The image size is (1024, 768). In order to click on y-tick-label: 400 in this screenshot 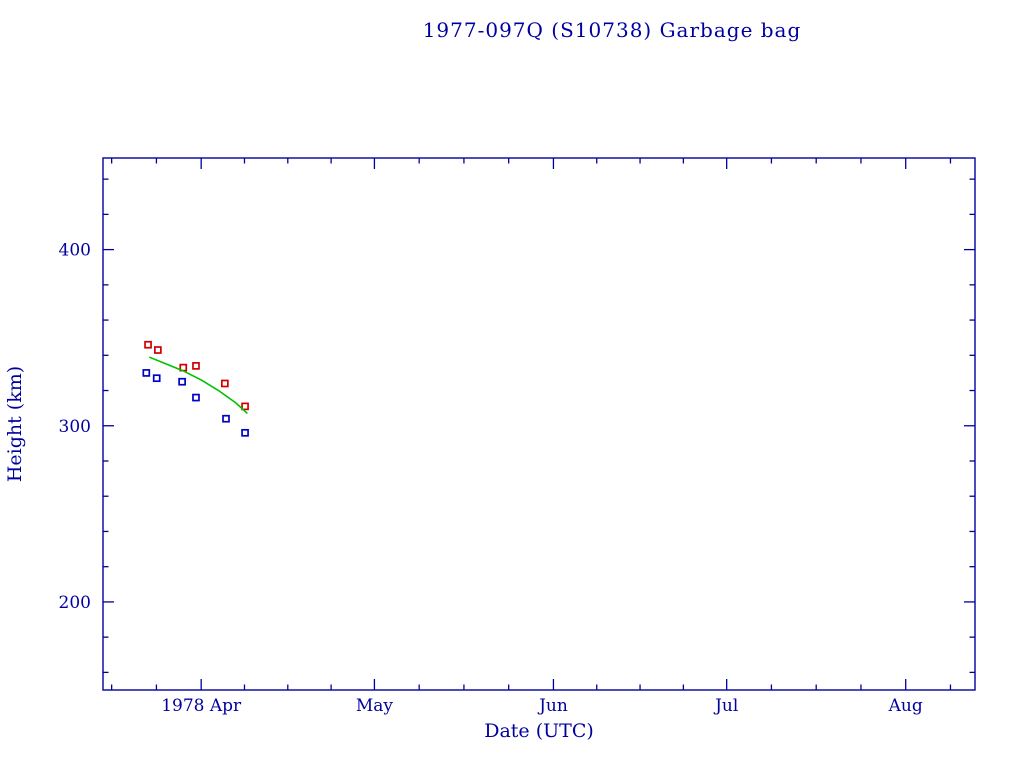, I will do `click(75, 251)`.